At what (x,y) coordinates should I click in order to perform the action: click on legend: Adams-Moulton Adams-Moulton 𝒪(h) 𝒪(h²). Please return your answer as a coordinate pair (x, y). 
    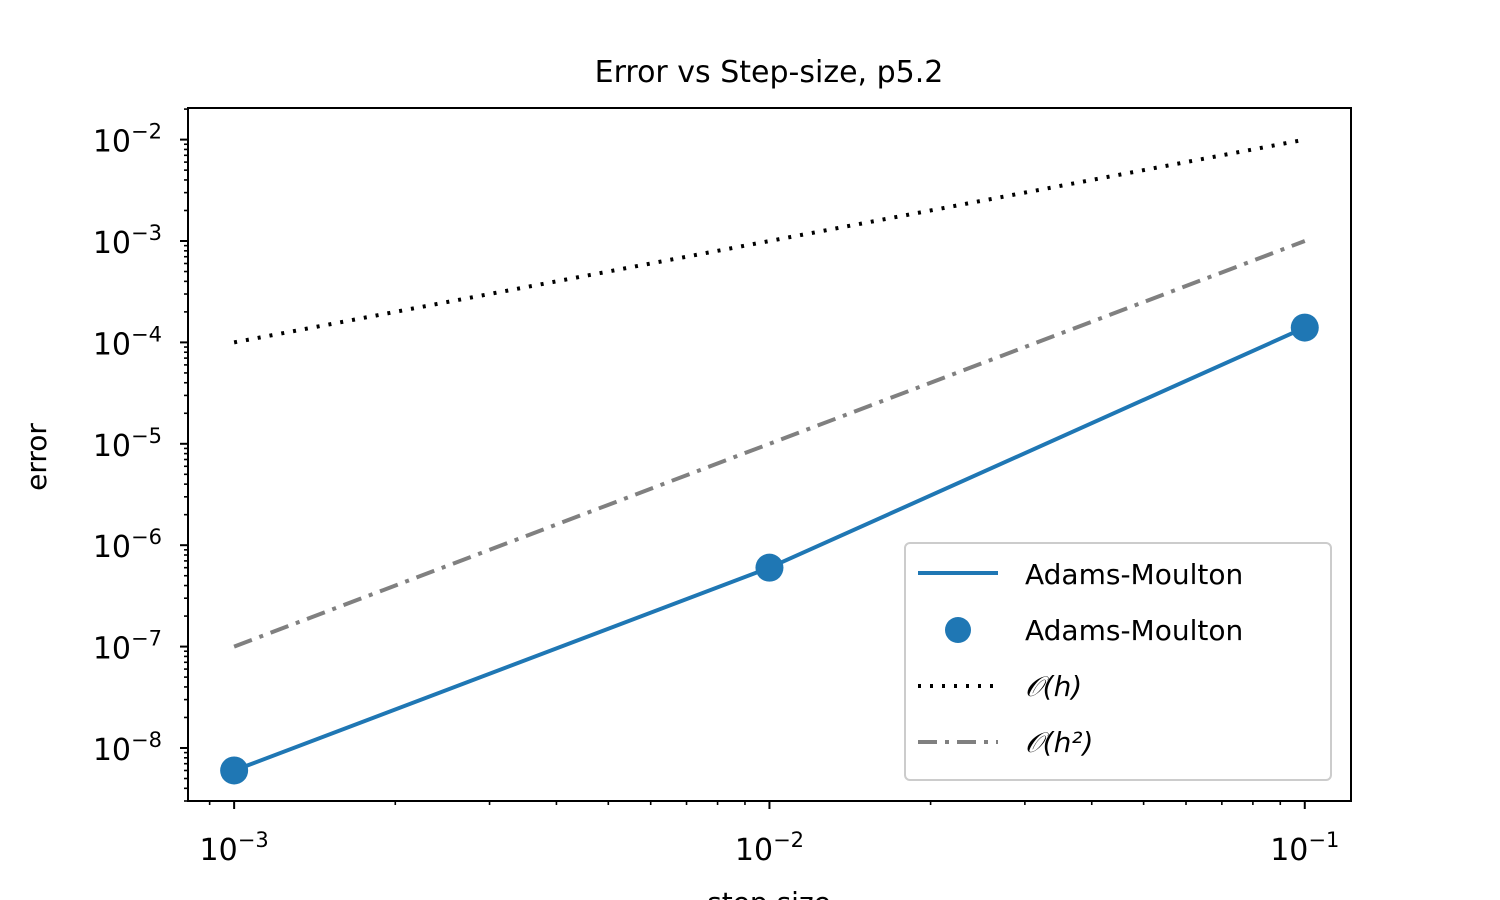
    Looking at the image, I should click on (1118, 661).